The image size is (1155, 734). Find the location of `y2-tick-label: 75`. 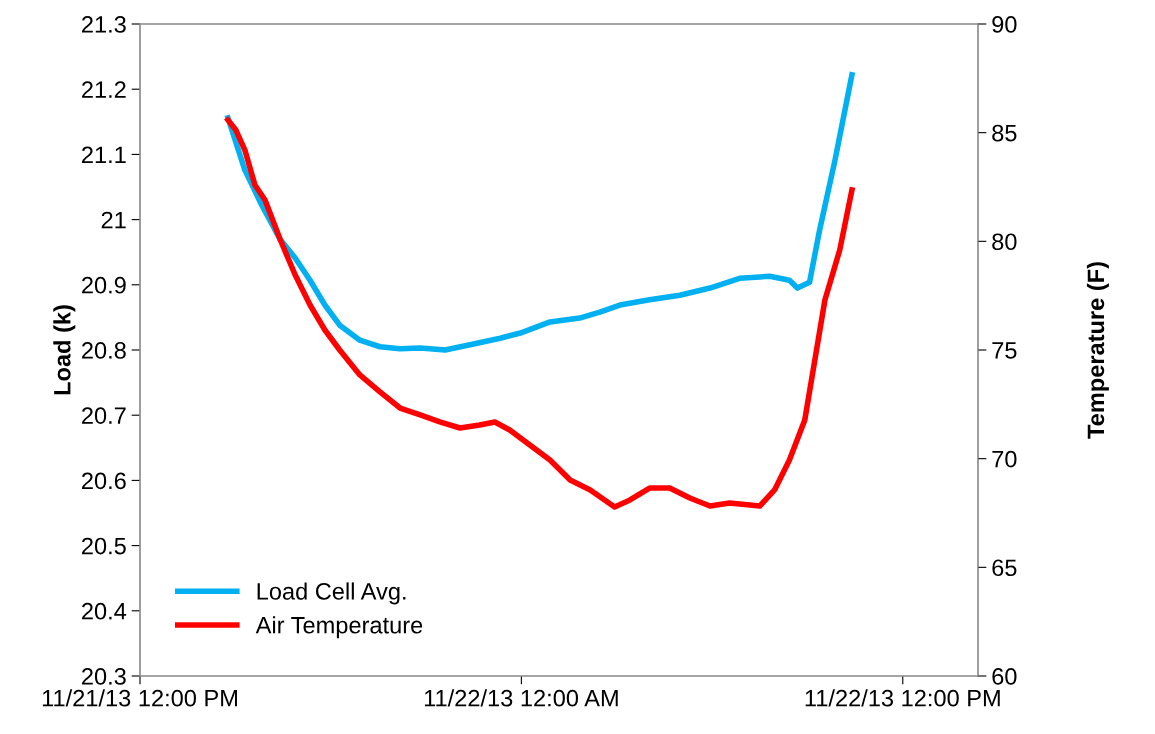

y2-tick-label: 75 is located at coordinates (1004, 350).